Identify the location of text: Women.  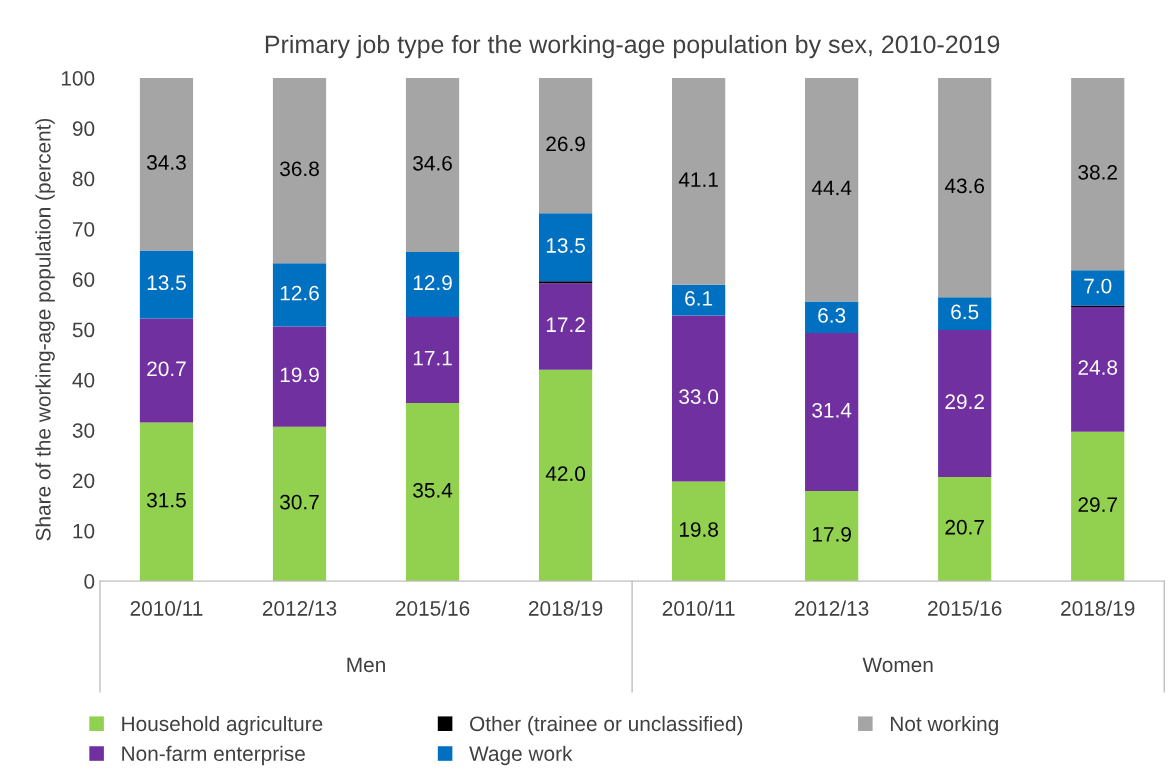
(897, 665).